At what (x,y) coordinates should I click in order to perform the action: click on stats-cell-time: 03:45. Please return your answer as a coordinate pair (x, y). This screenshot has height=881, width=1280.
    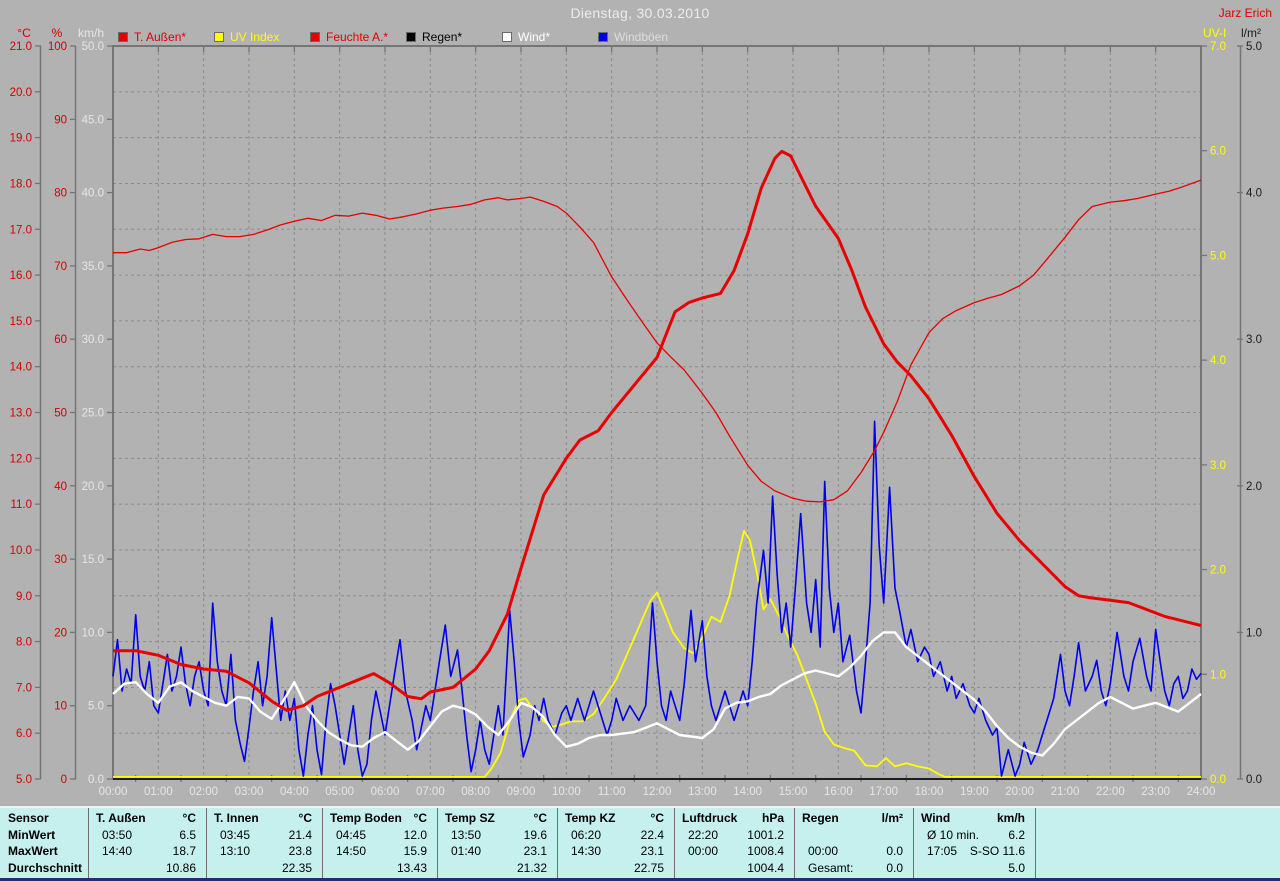
    Looking at the image, I should click on (235, 834).